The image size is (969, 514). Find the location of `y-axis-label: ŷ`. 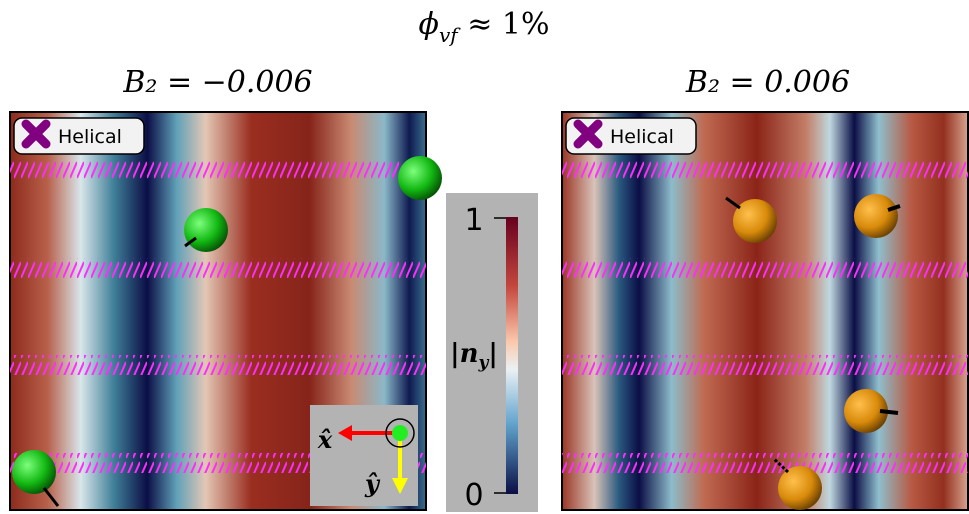

y-axis-label: ŷ is located at coordinates (372, 483).